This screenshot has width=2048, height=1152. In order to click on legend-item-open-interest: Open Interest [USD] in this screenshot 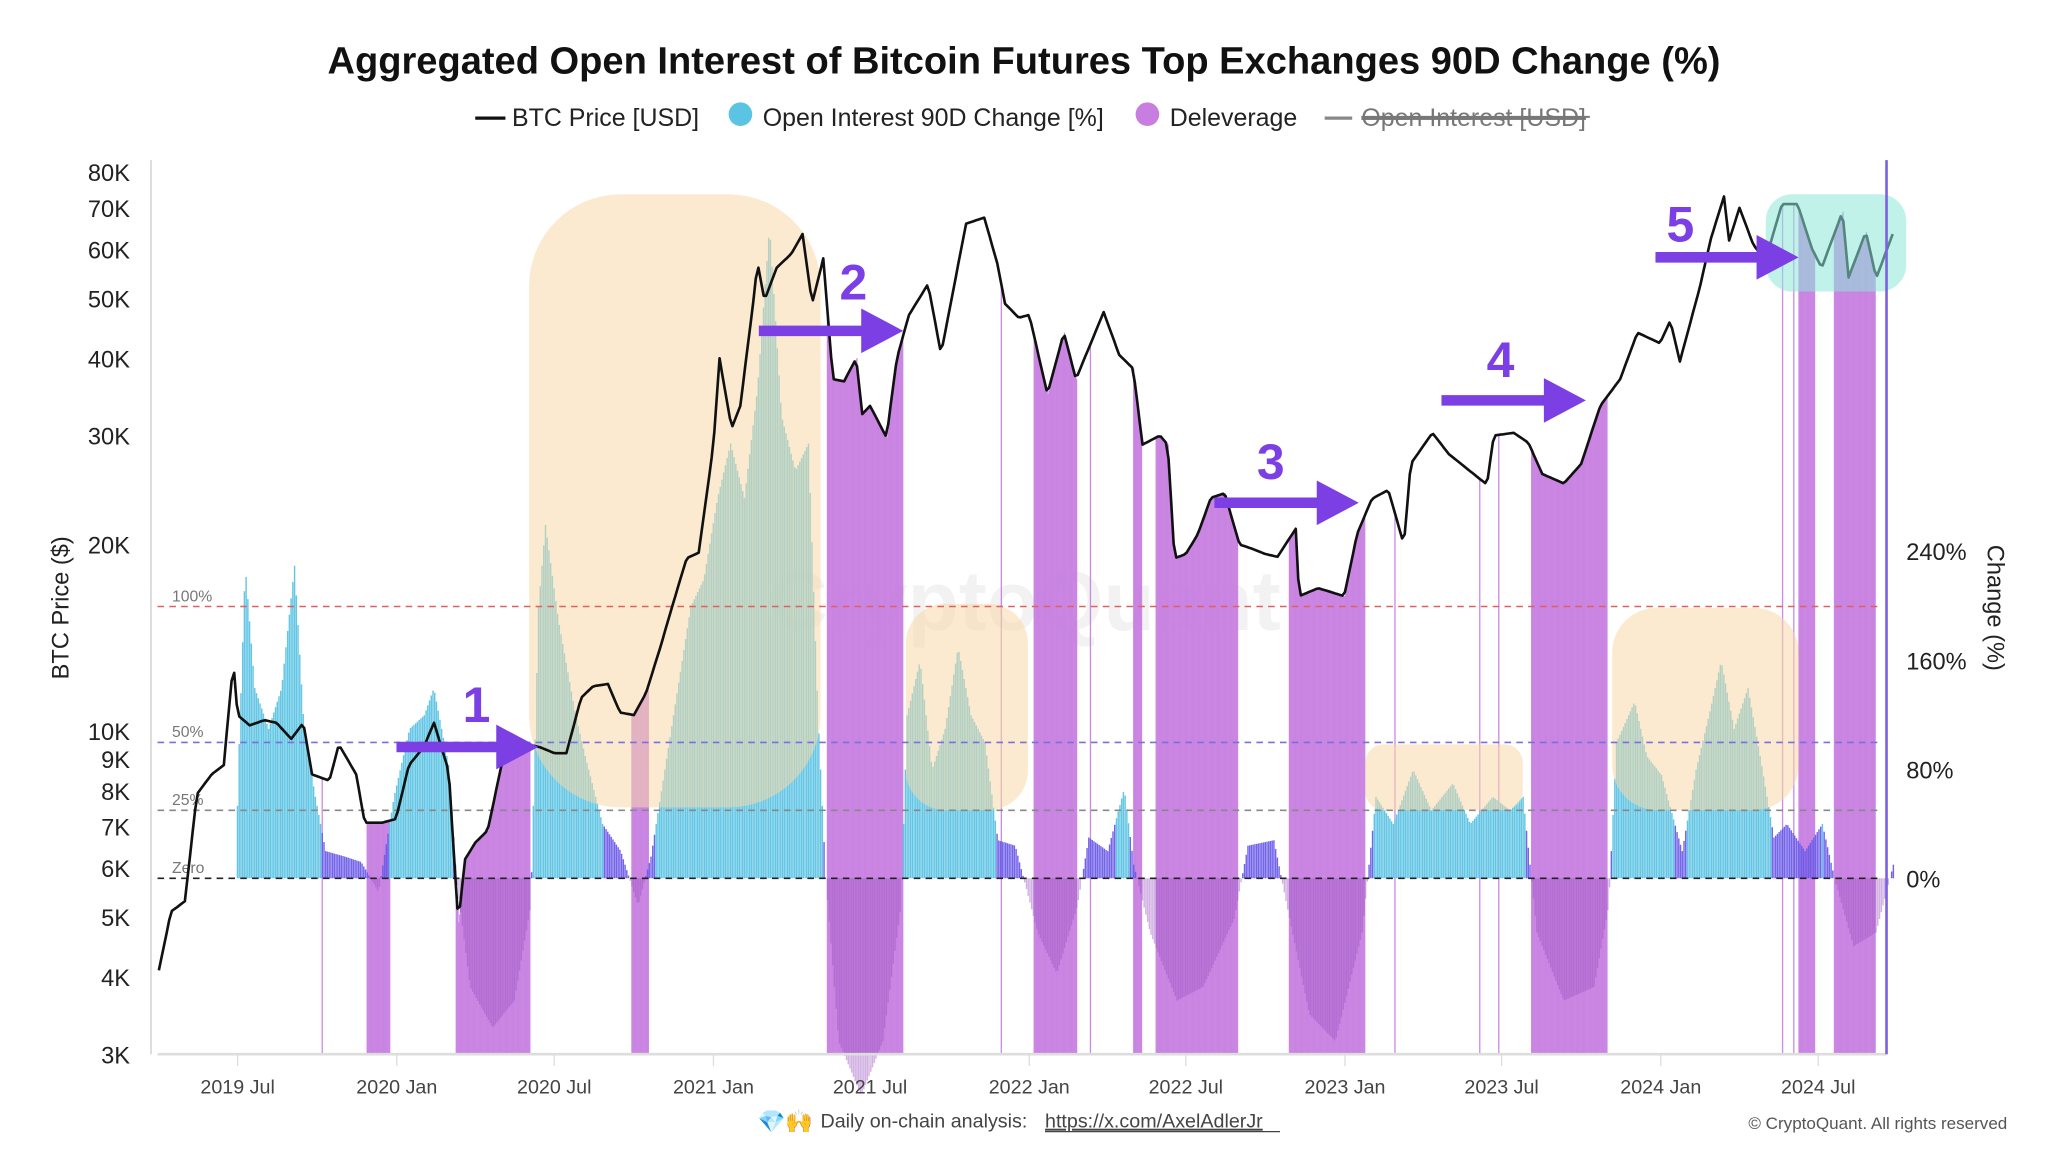, I will do `click(1457, 118)`.